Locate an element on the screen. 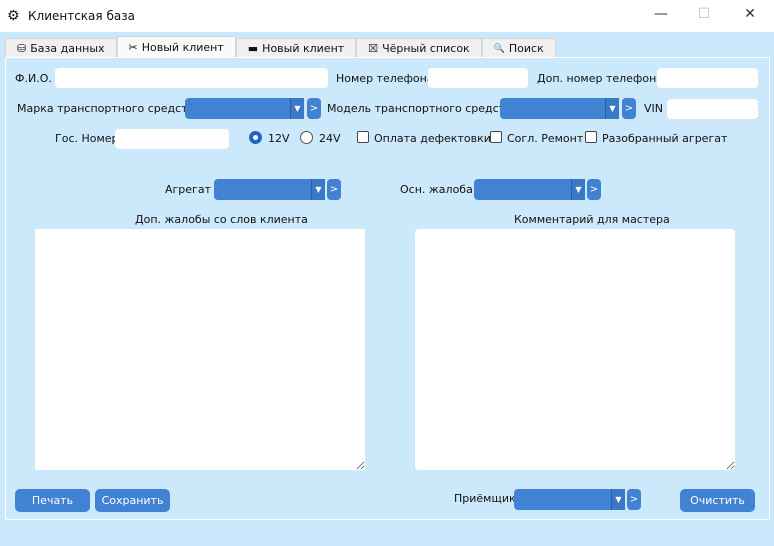 This screenshot has width=774, height=546. brand-select: ▼ is located at coordinates (244, 108).